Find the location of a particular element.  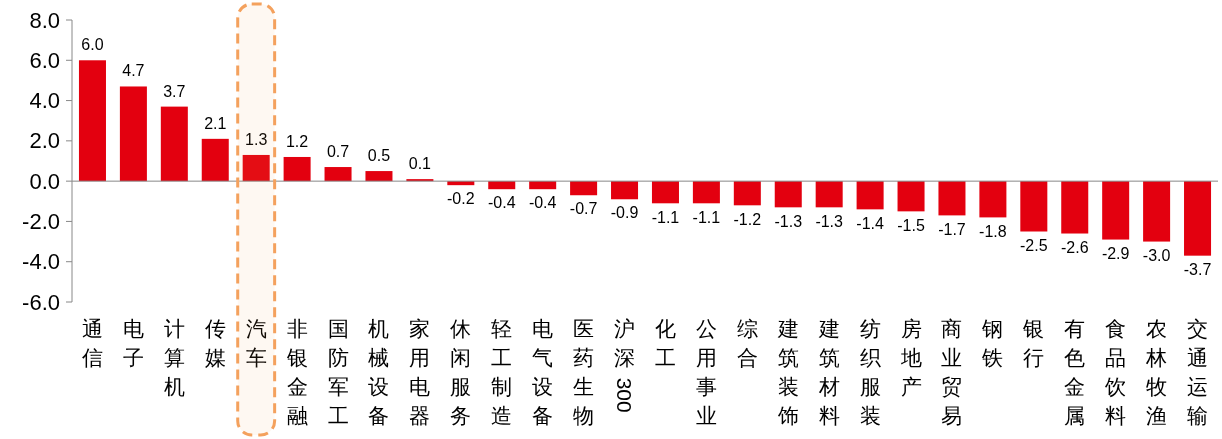

x-tick-label: 商业贸易 is located at coordinates (952, 372).